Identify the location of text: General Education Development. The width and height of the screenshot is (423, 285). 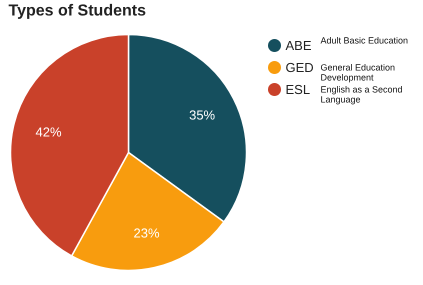
(358, 72).